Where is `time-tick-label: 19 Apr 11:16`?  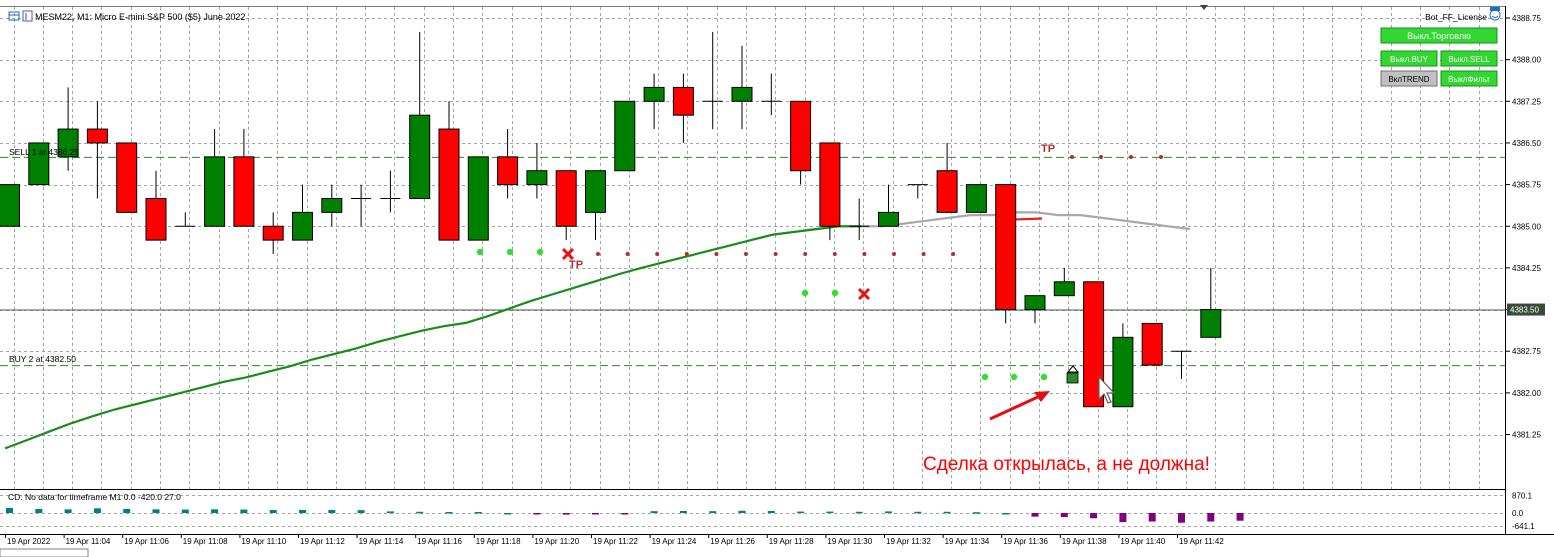
time-tick-label: 19 Apr 11:16 is located at coordinates (439, 541).